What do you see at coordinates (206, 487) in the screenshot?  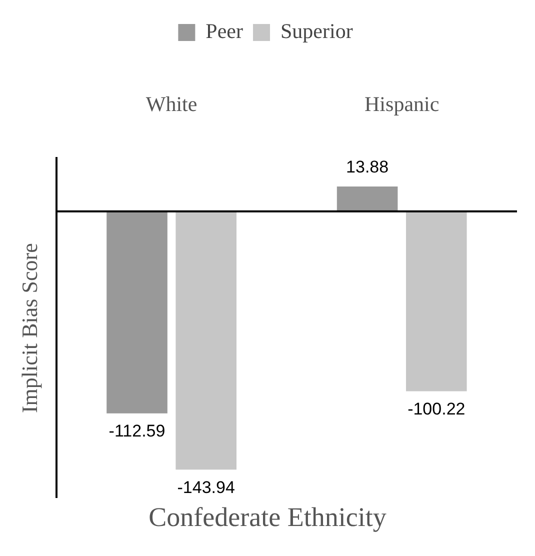 I see `data-label: -143.94` at bounding box center [206, 487].